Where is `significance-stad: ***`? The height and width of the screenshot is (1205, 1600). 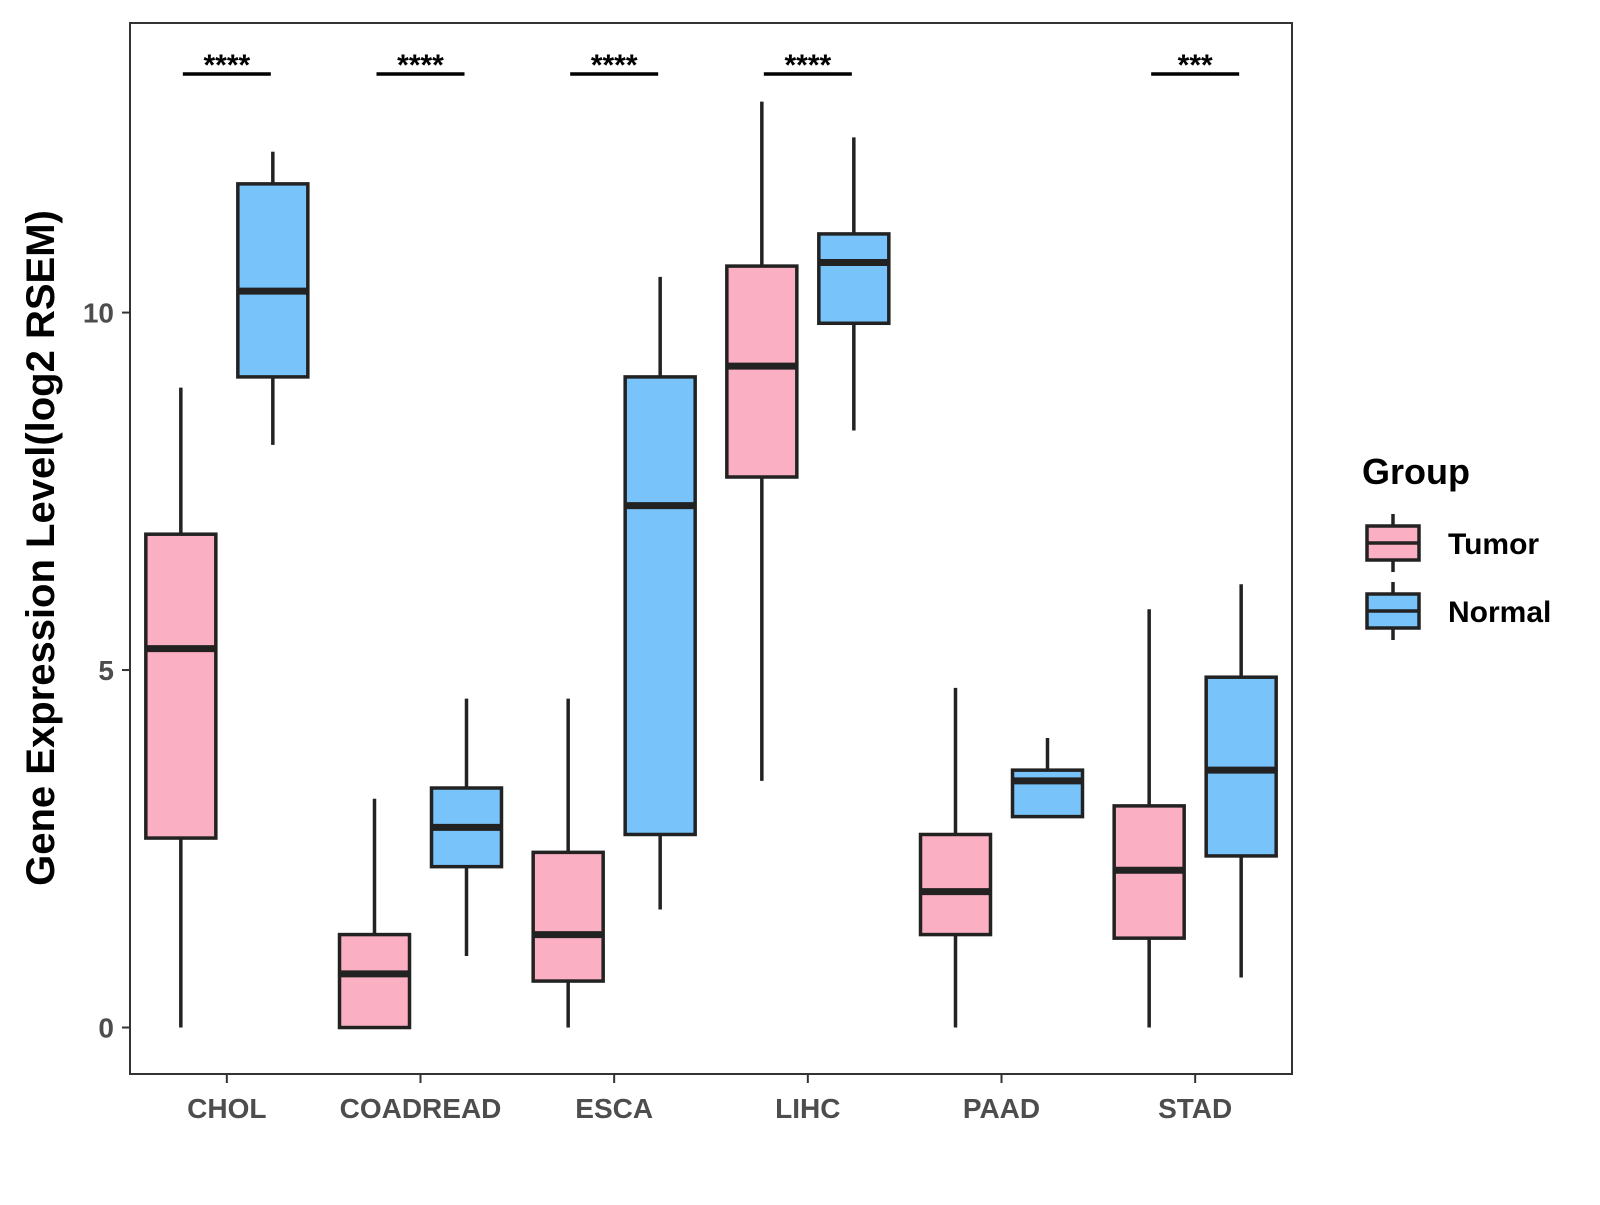 significance-stad: *** is located at coordinates (1195, 65).